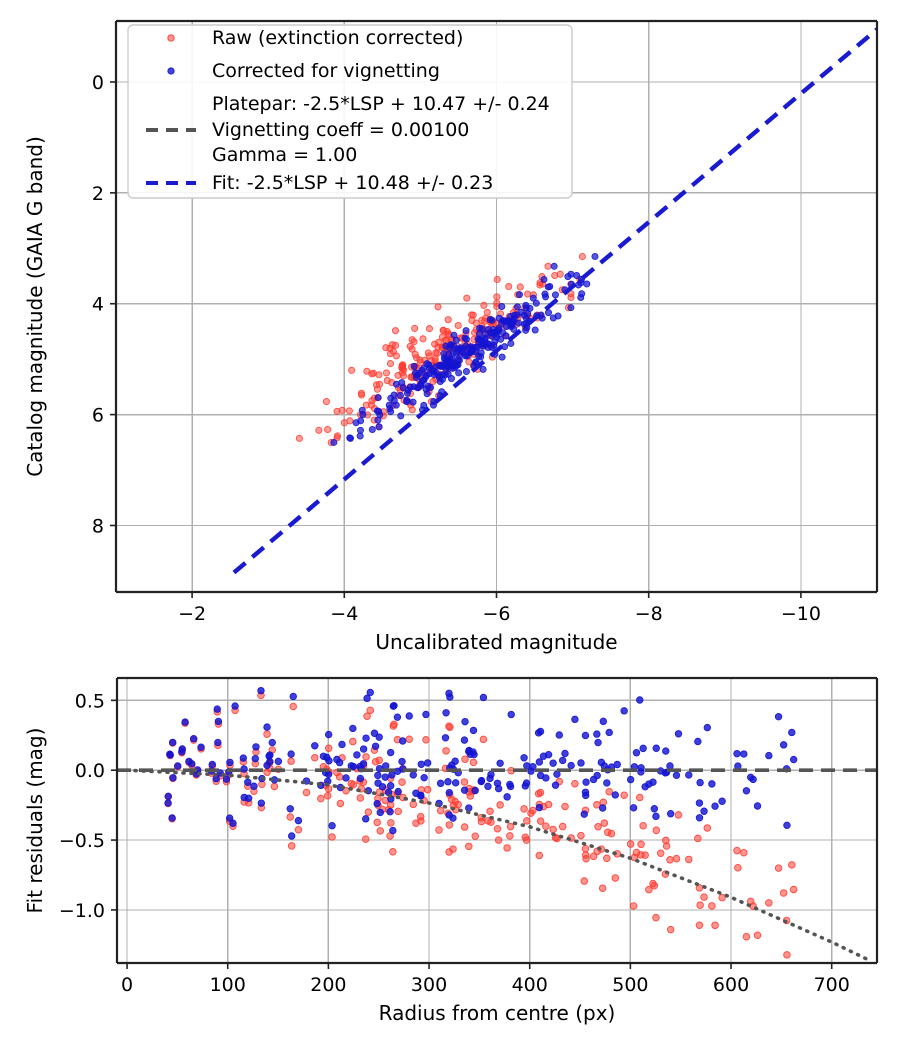 The image size is (900, 1050). What do you see at coordinates (337, 38) in the screenshot?
I see `legend-label-raw: Raw (extinction corrected)` at bounding box center [337, 38].